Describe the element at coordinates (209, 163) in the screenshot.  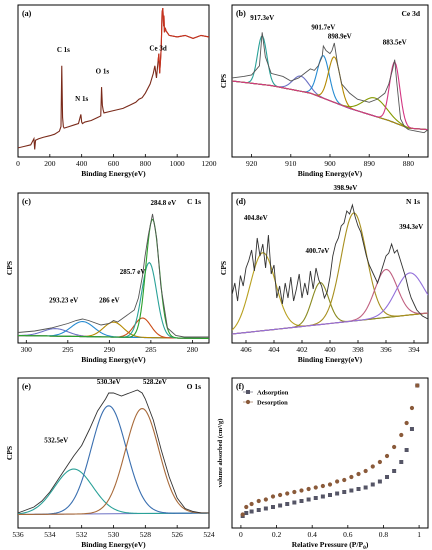
I see `x-tick-label: 1200` at that location.